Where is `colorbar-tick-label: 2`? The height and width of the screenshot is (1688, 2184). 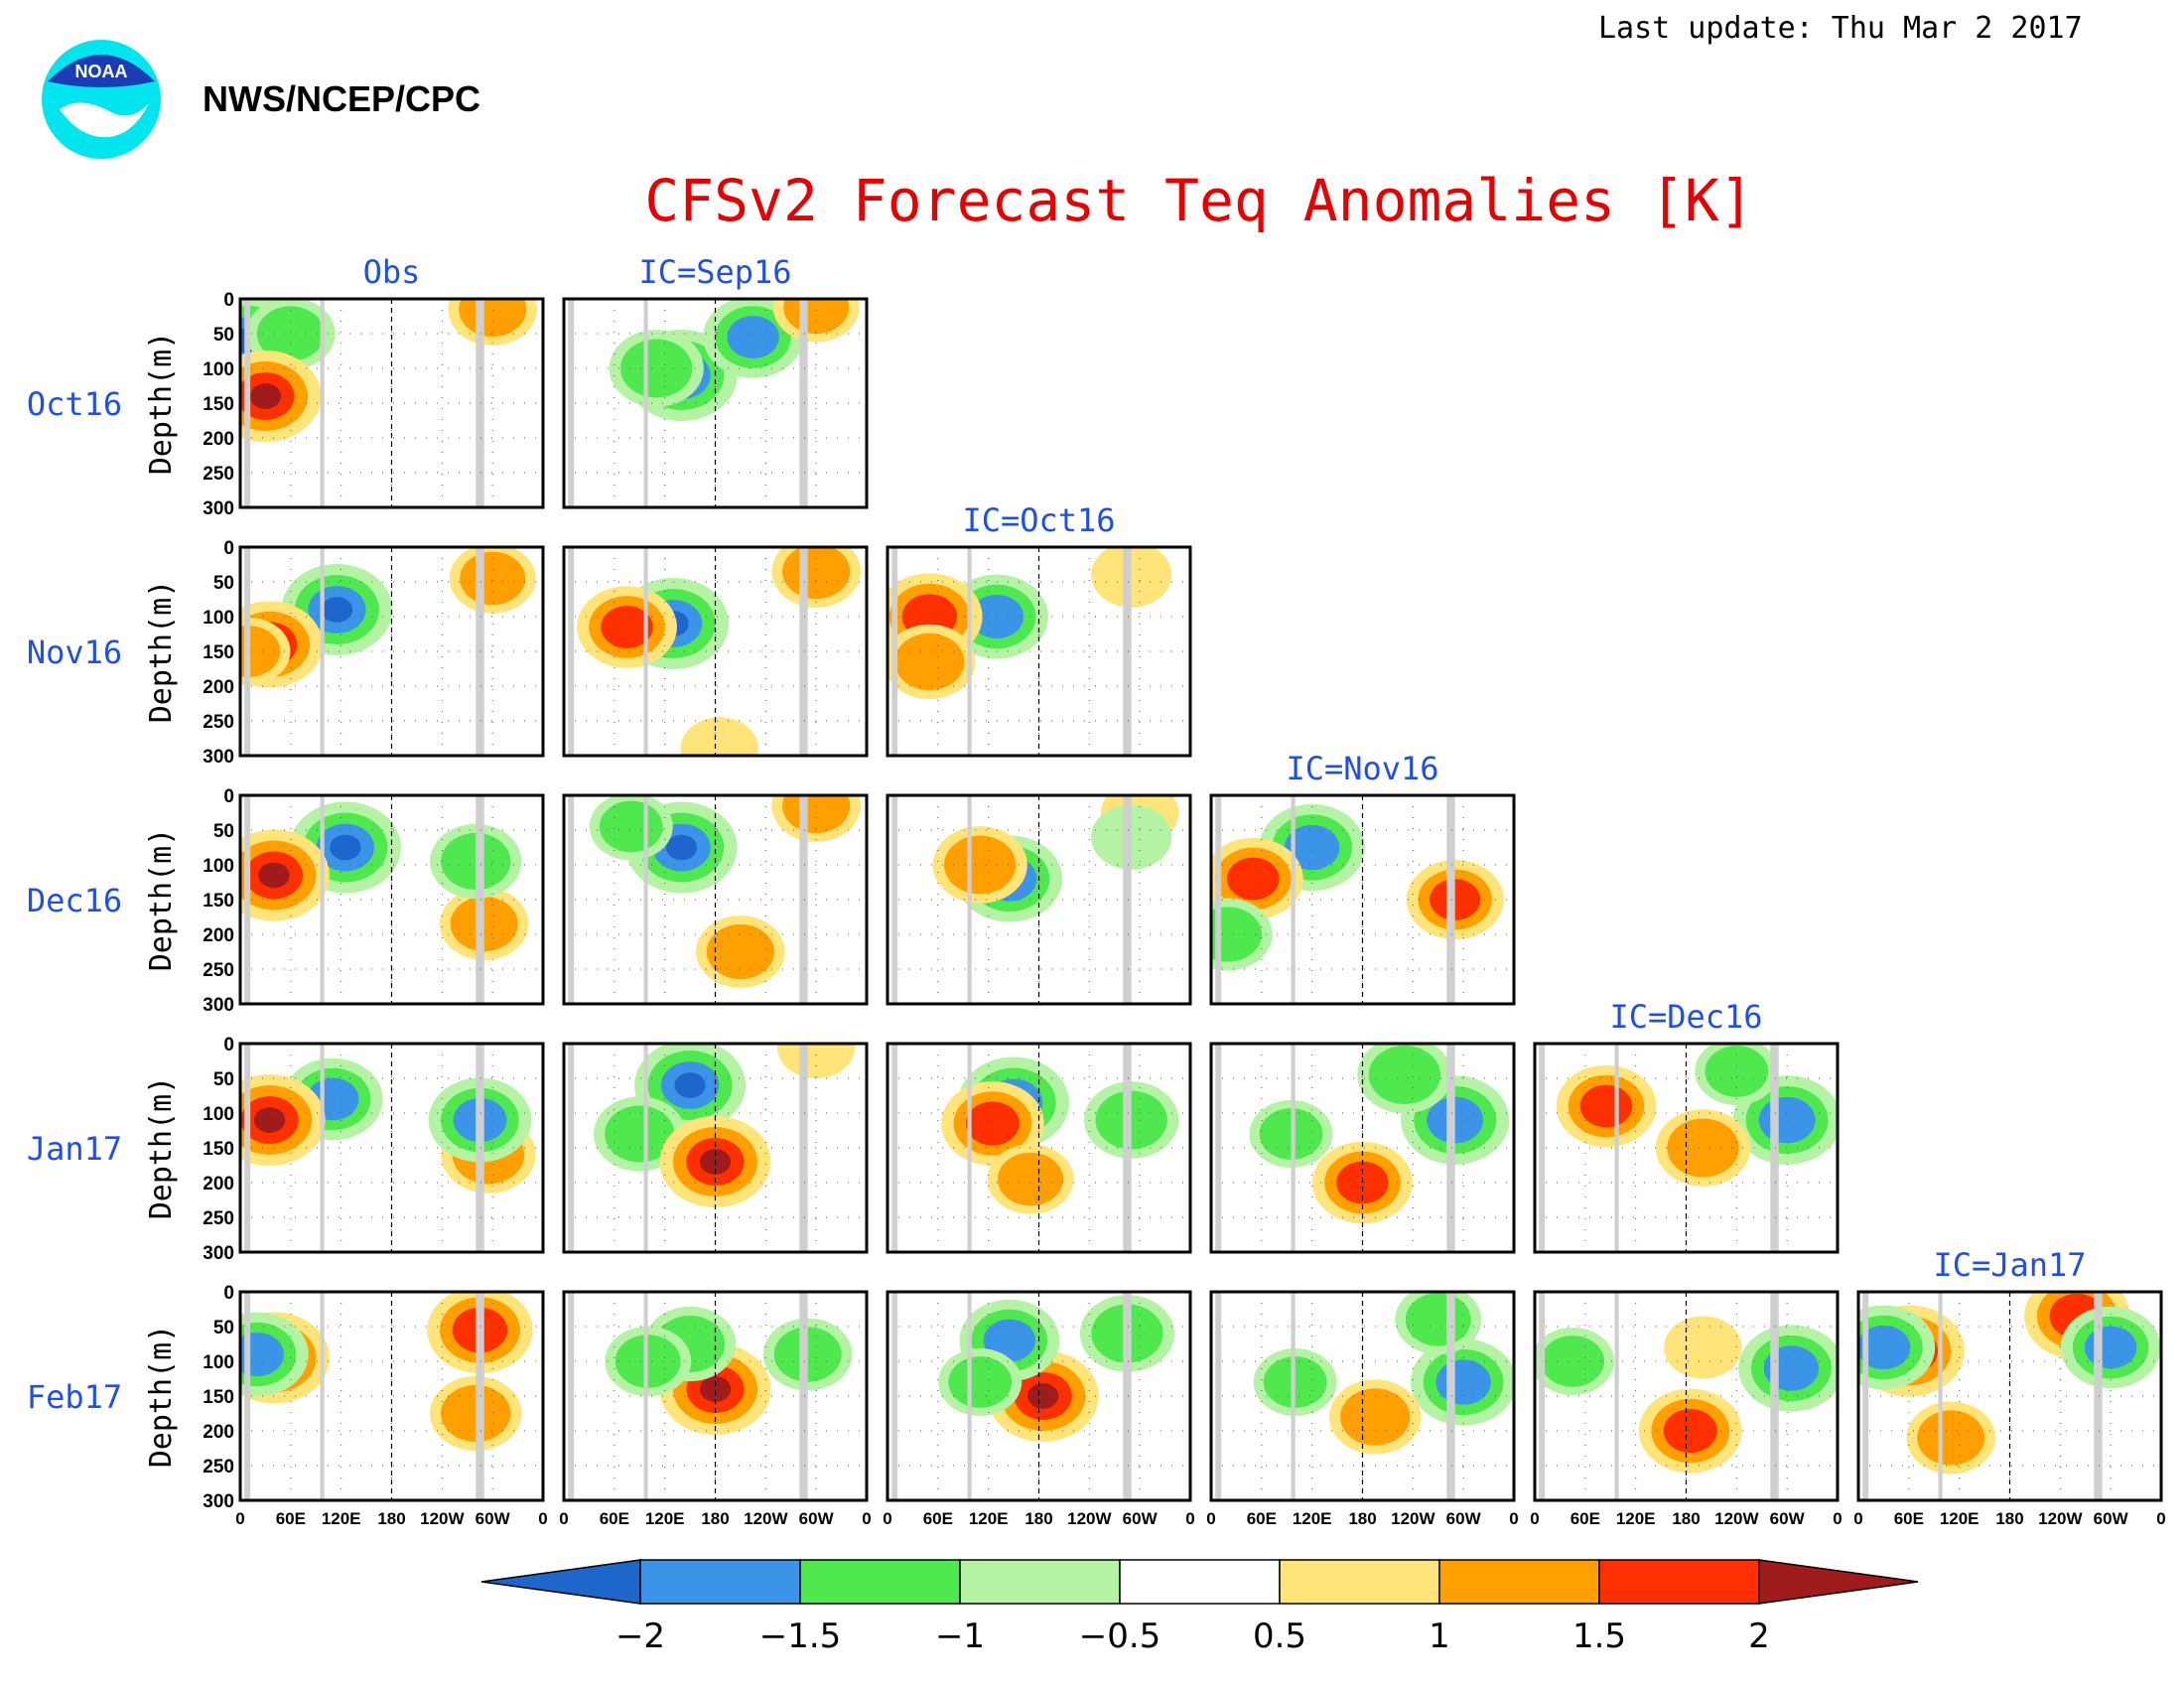
colorbar-tick-label: 2 is located at coordinates (1759, 1636).